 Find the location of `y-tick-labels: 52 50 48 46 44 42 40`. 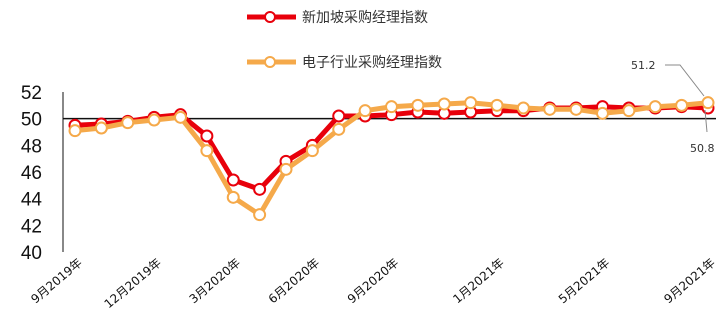

y-tick-labels: 52 50 48 46 44 42 40 is located at coordinates (32, 173).